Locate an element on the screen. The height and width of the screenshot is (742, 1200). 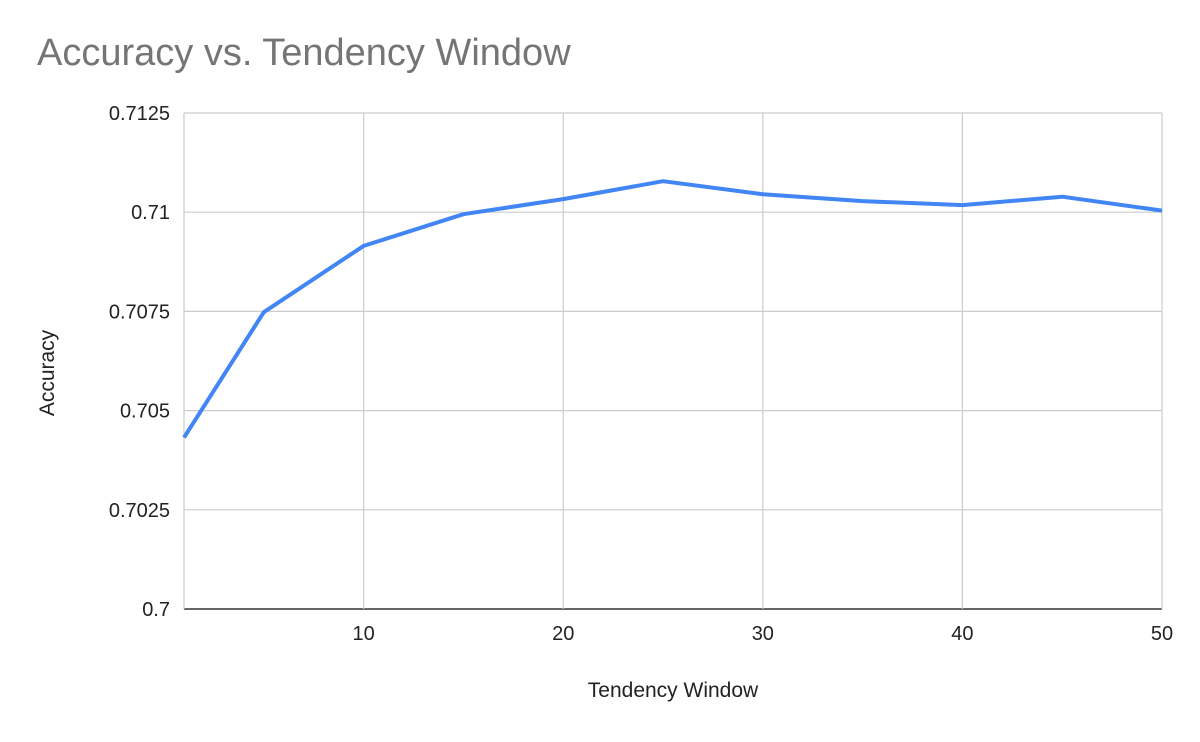
y-tick-label: 0.7025 is located at coordinates (139, 511).